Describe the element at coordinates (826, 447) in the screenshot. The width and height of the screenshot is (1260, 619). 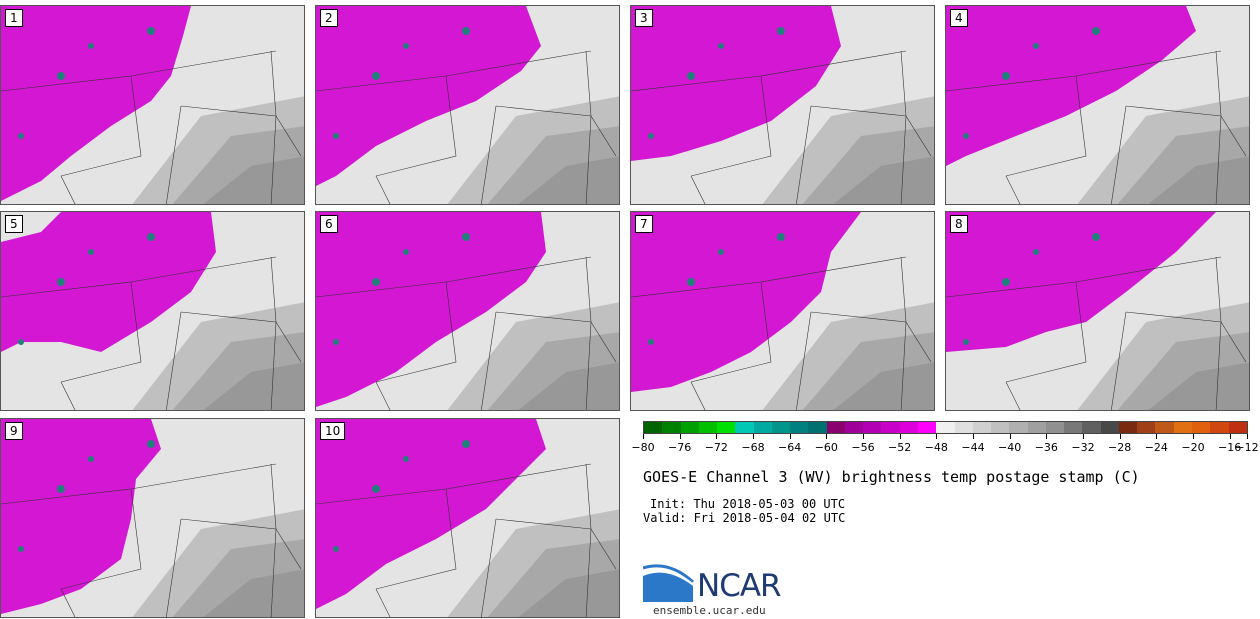
I see `tick-label: −60` at that location.